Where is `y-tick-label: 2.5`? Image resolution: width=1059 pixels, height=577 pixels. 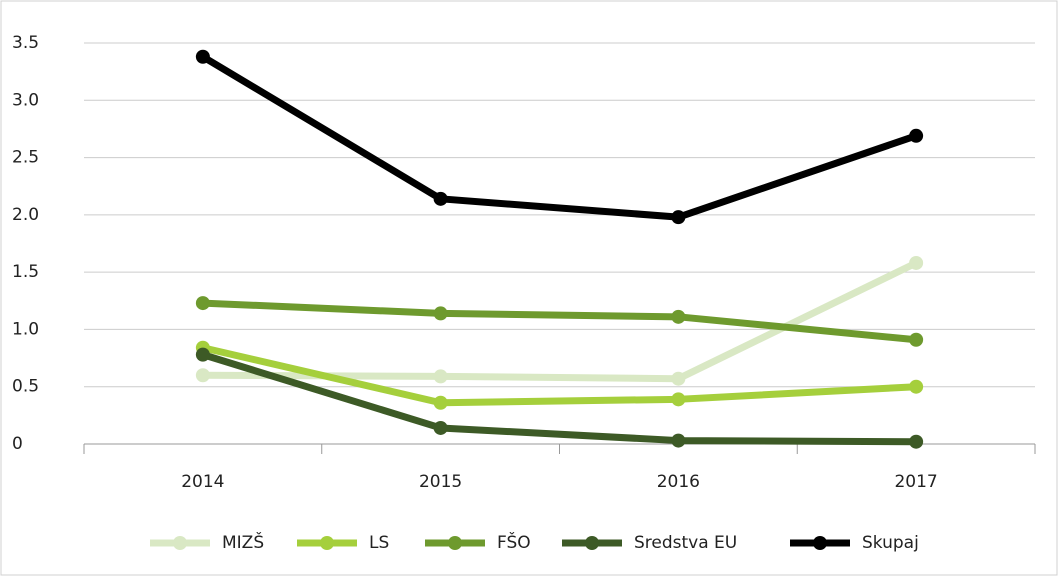
y-tick-label: 2.5 is located at coordinates (25, 158).